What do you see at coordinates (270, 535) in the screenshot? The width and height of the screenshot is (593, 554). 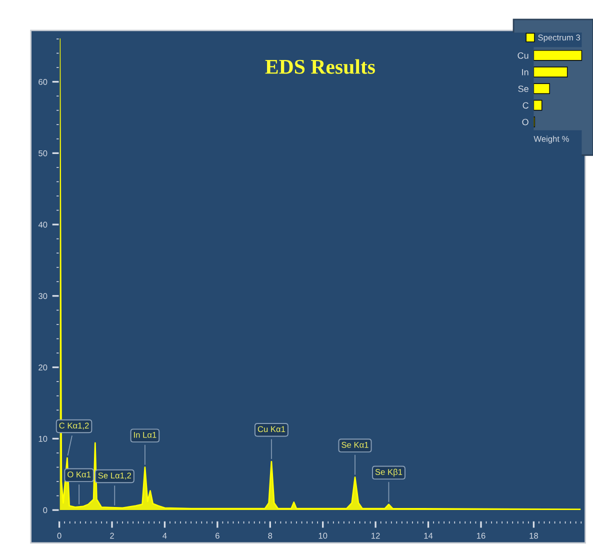 I see `x-tick-label: 8` at bounding box center [270, 535].